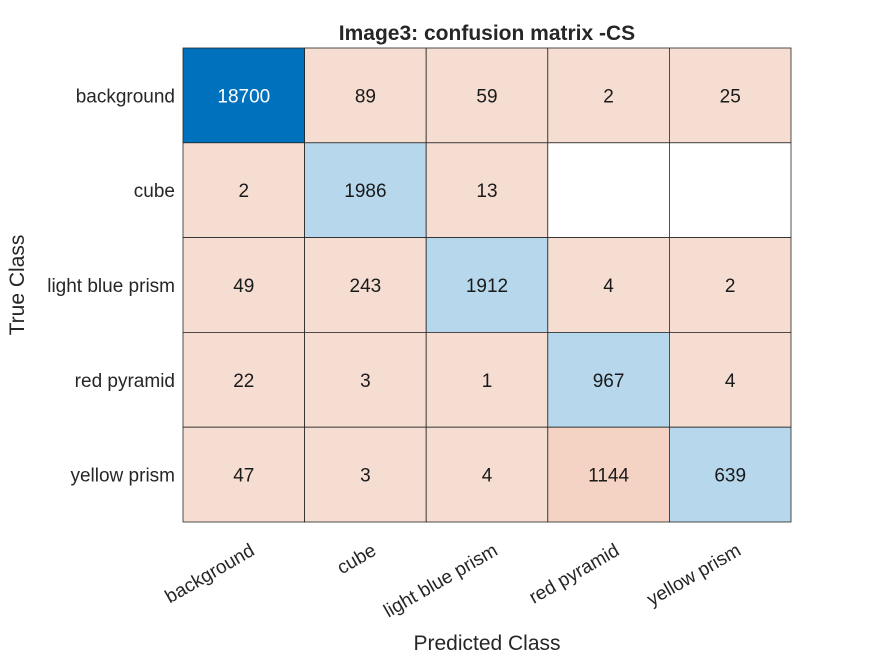  I want to click on x-tick-label: light blue prism, so click(440, 581).